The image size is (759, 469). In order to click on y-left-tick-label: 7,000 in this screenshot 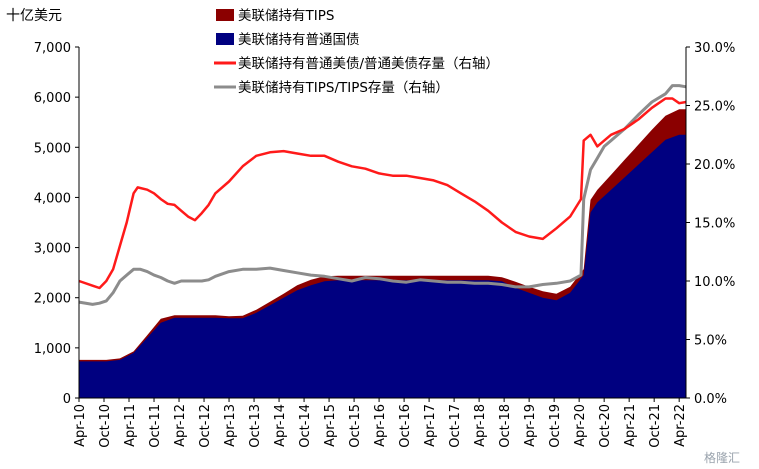, I will do `click(52, 48)`.